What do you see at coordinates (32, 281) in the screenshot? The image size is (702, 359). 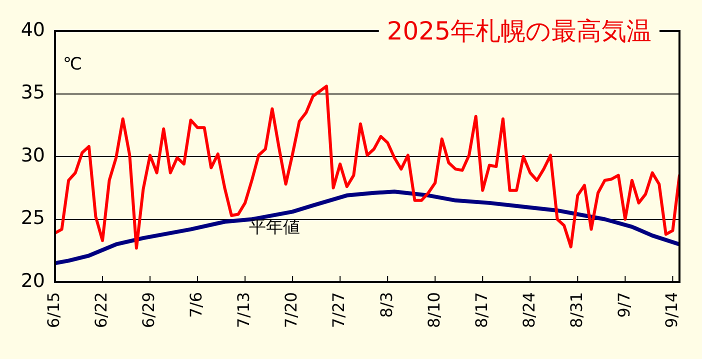 I see `y-tick-label: 20` at bounding box center [32, 281].